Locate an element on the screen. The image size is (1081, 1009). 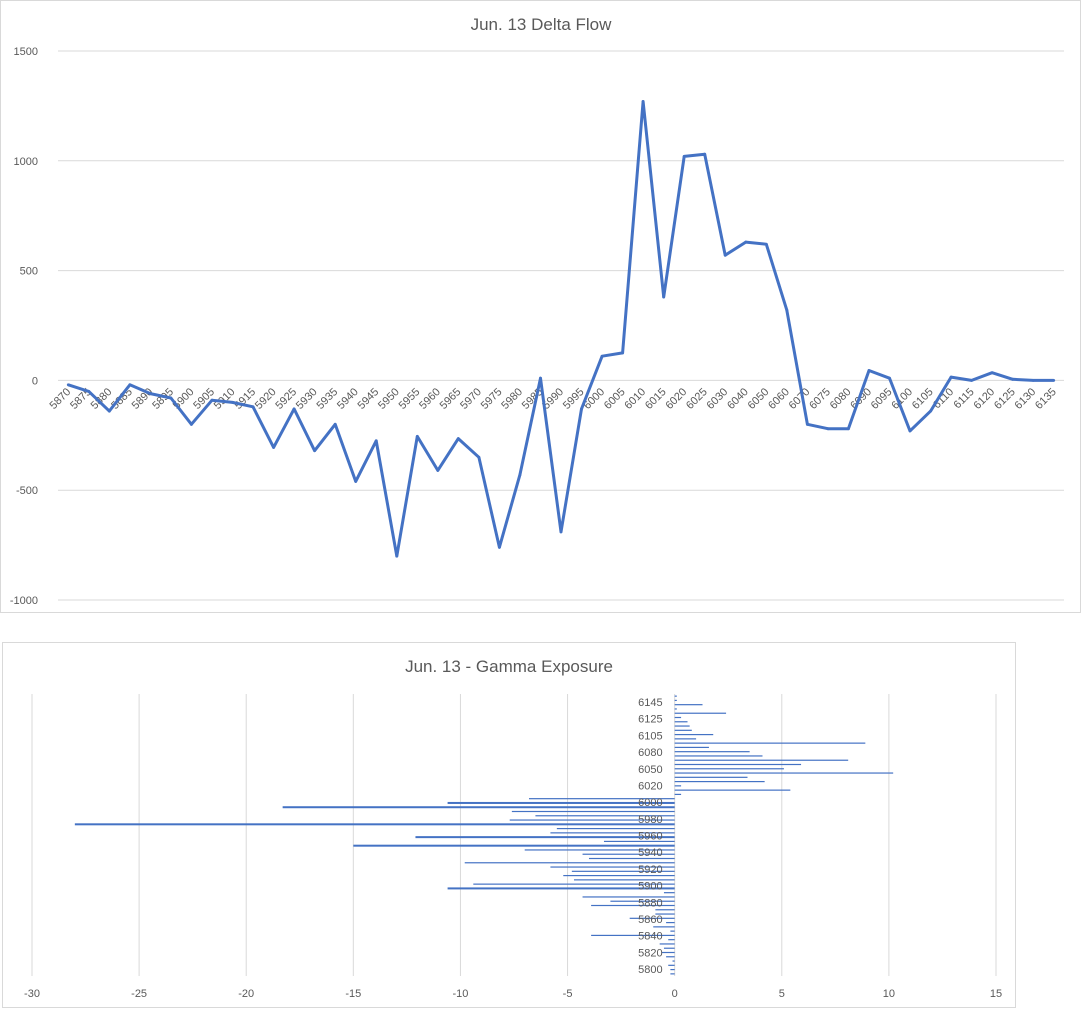
x-tick-label: 5950 is located at coordinates (389, 399).